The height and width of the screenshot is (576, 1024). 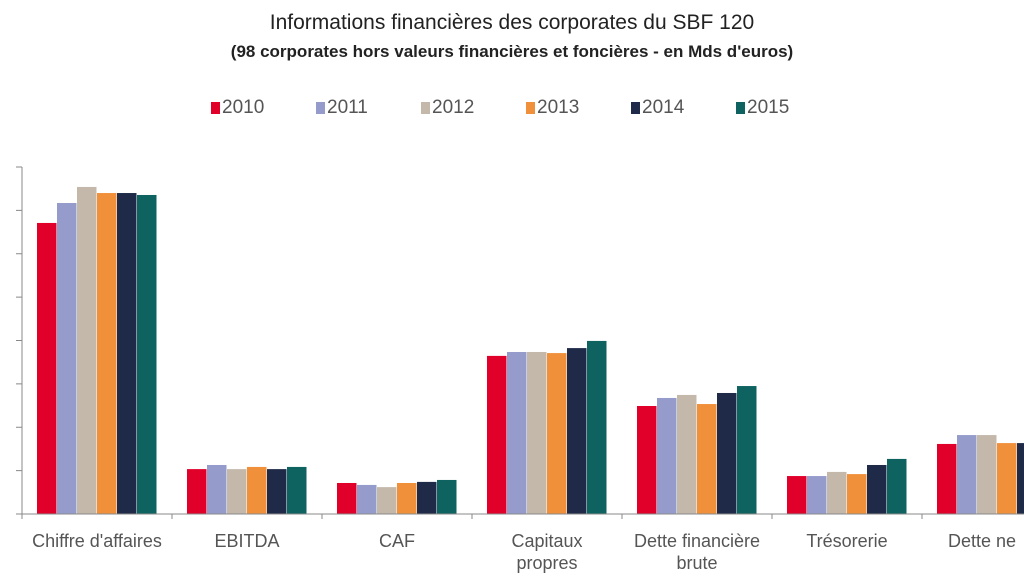 I want to click on x-tick-label-line: Dette ne, so click(x=982, y=541).